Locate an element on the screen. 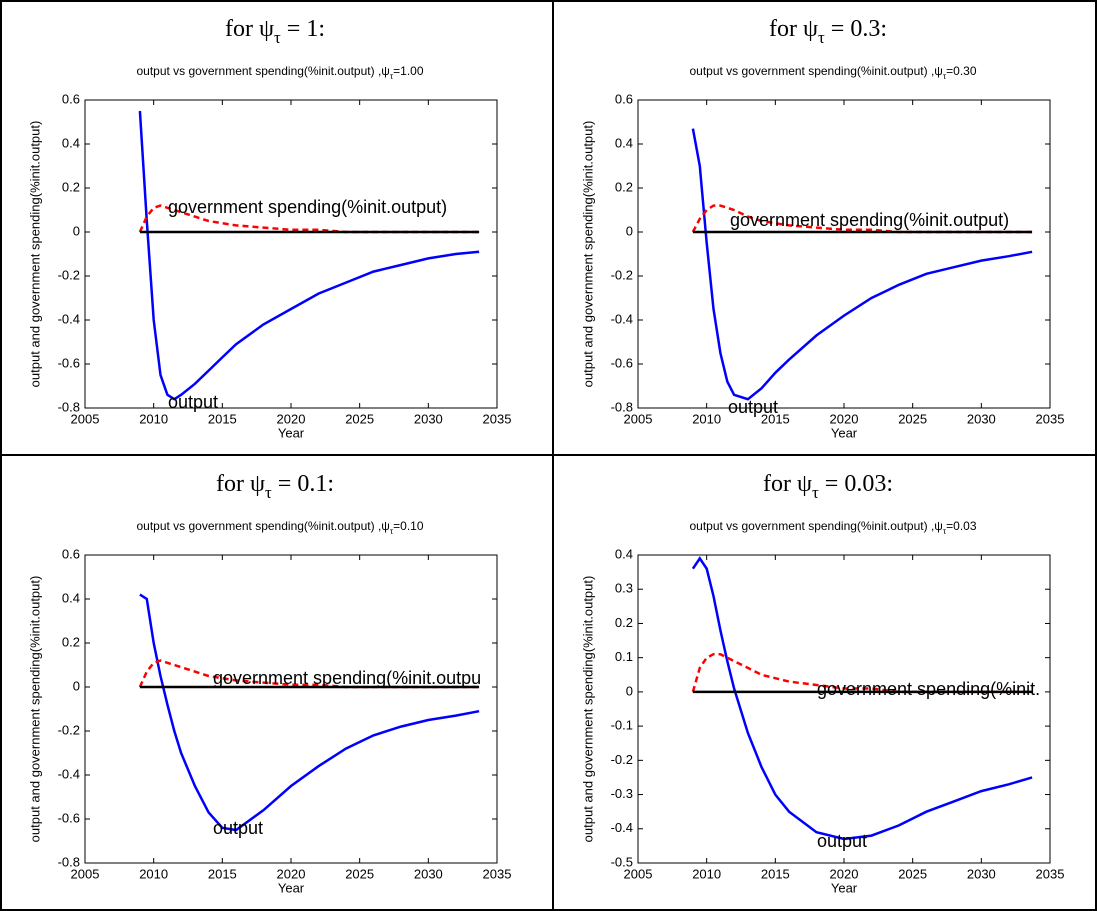 The height and width of the screenshot is (911, 1097). annotation: government spending(%init.outpu is located at coordinates (347, 678).